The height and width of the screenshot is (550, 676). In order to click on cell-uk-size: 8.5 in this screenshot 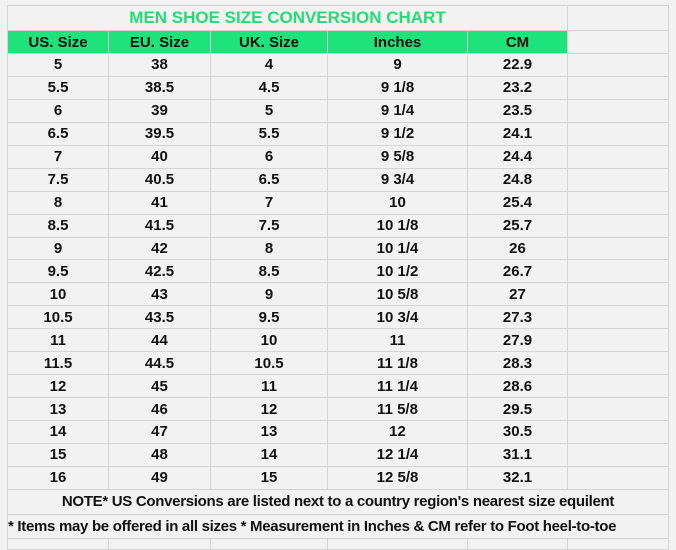, I will do `click(269, 271)`.